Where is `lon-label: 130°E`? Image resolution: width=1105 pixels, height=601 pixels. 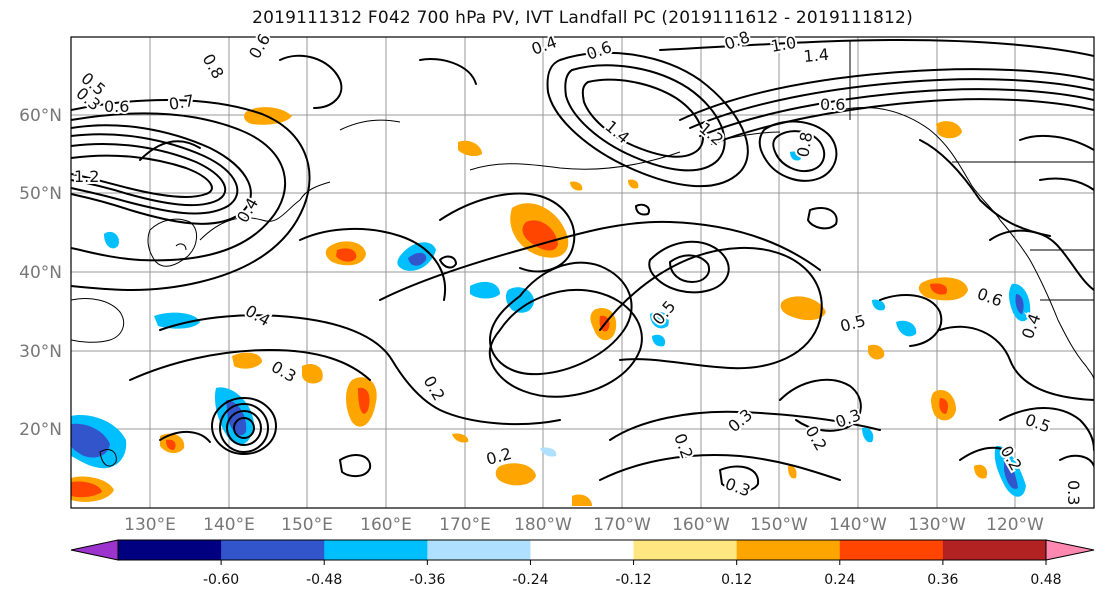
lon-label: 130°E is located at coordinates (150, 525).